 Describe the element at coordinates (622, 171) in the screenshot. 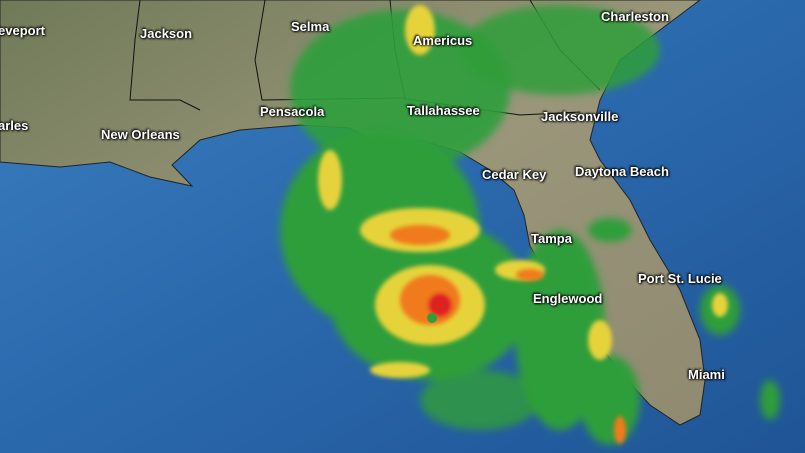

I see `city-label-daytona-beach: Daytona Beach` at that location.